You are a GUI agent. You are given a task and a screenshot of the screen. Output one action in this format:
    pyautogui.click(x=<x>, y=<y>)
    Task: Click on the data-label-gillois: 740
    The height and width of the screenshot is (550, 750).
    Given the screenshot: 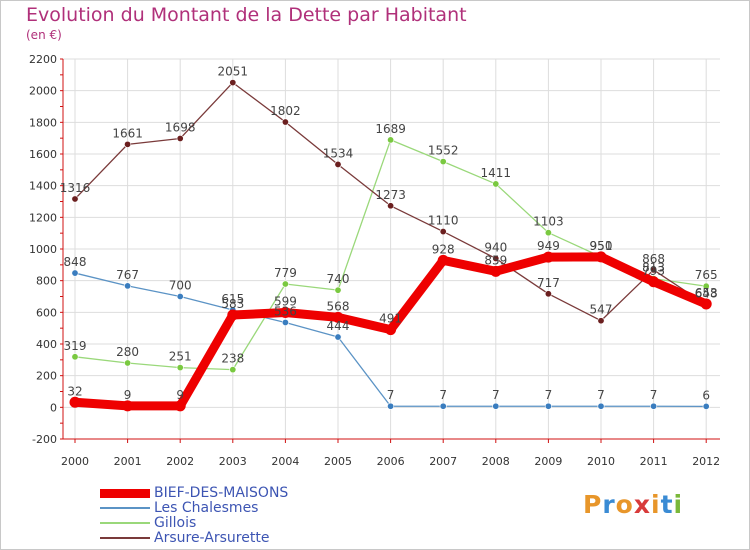 What is the action you would take?
    pyautogui.click(x=338, y=279)
    